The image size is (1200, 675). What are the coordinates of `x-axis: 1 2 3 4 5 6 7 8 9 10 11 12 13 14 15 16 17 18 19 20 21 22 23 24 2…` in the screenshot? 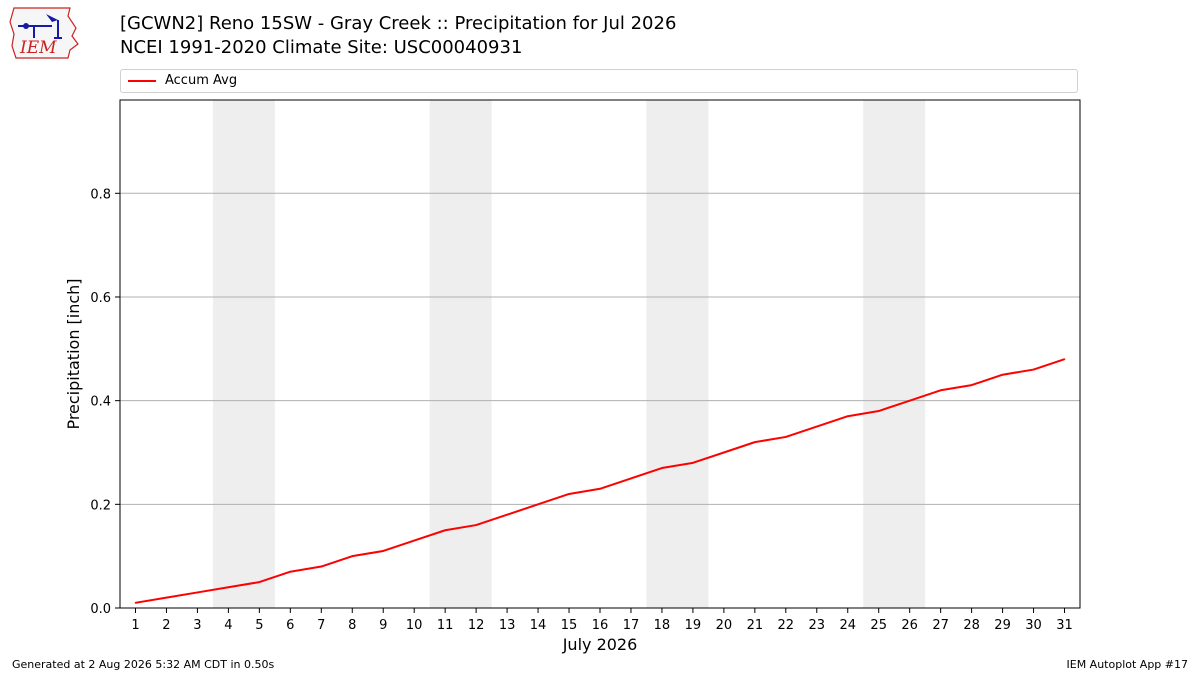 It's located at (602, 620).